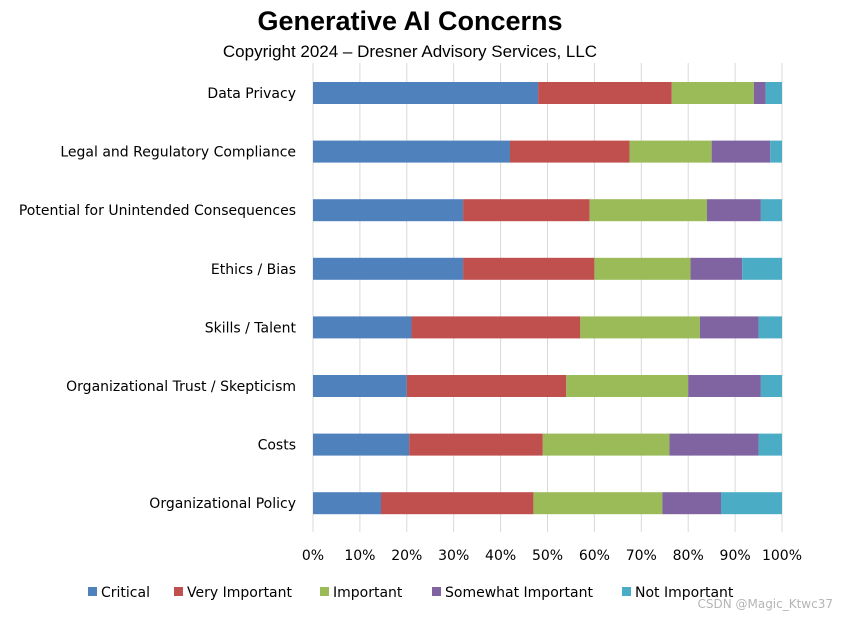 The height and width of the screenshot is (619, 847). Describe the element at coordinates (240, 593) in the screenshot. I see `legend-label: Very Important` at that location.